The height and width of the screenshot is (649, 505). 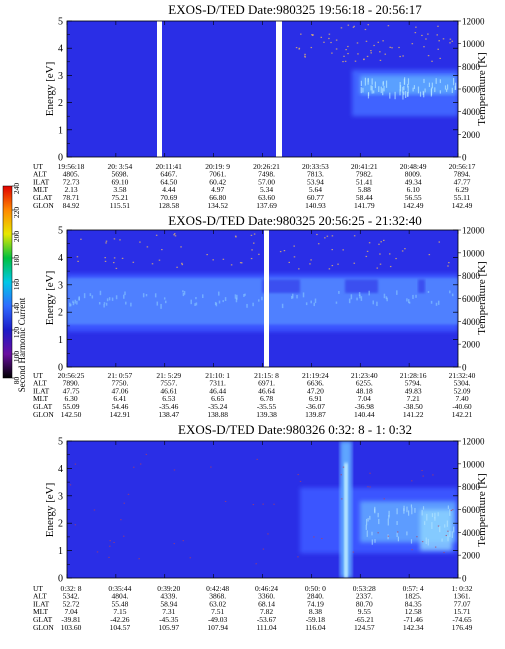 I want to click on table-cell: 0:46:24, so click(x=266, y=588).